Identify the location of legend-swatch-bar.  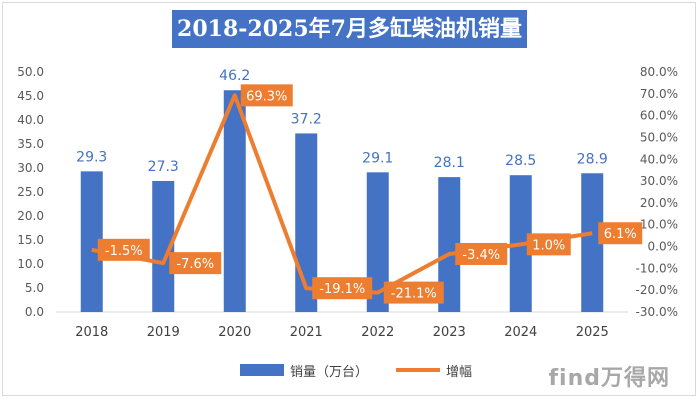
(262, 370).